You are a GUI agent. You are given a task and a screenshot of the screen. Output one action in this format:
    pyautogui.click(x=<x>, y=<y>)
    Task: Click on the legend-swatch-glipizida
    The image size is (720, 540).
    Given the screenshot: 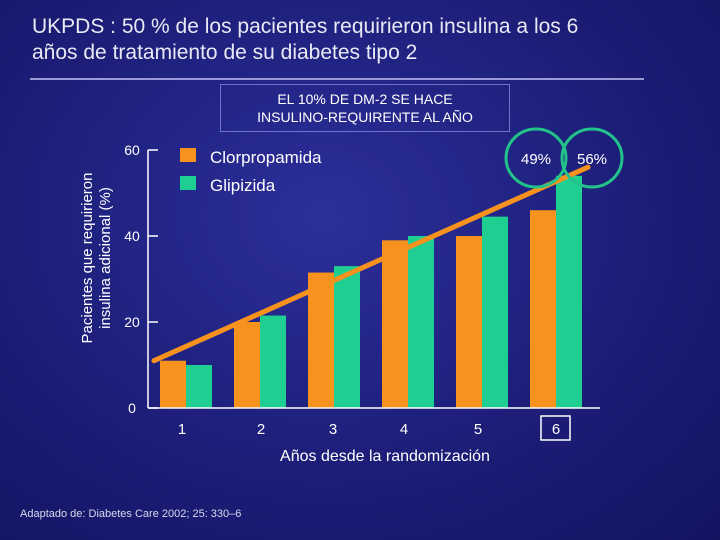 What is the action you would take?
    pyautogui.click(x=188, y=183)
    